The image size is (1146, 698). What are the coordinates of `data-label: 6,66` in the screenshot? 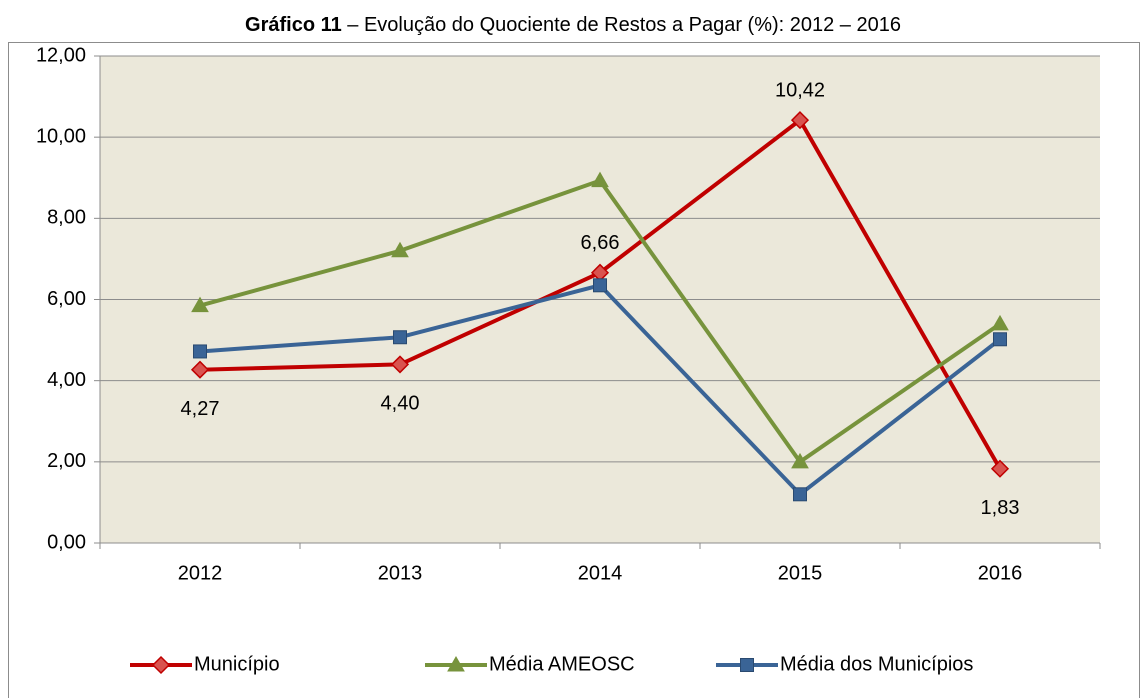 It's located at (600, 243).